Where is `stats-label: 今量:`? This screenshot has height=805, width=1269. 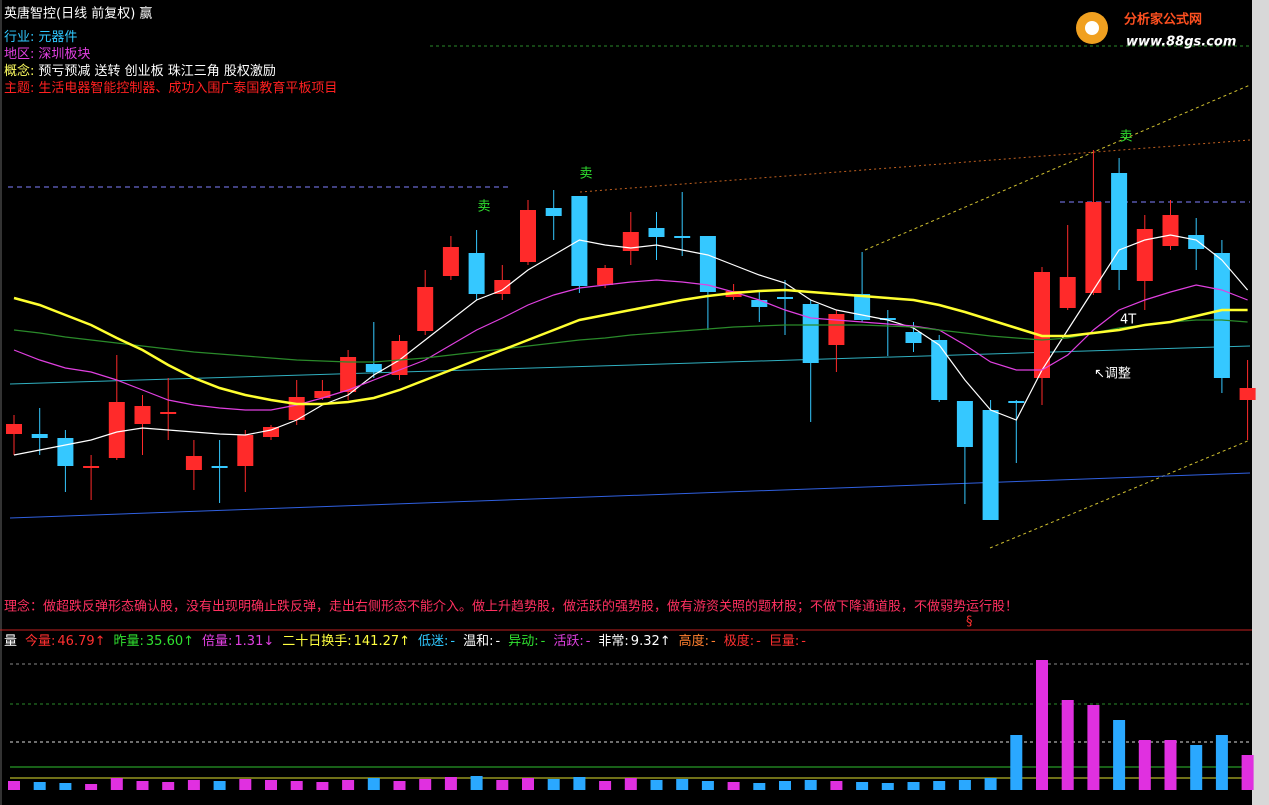
stats-label: 今量: is located at coordinates (40, 641).